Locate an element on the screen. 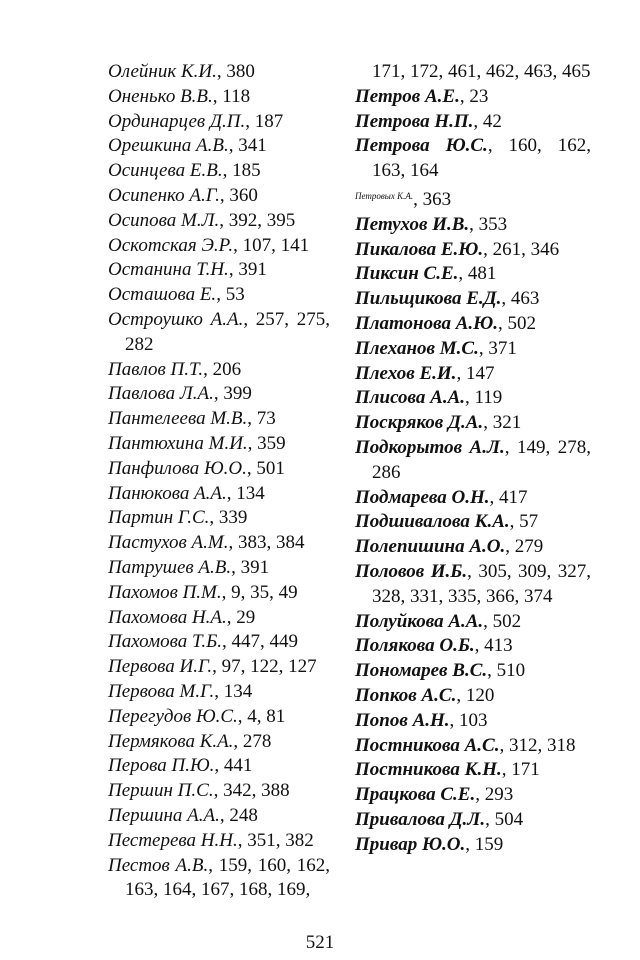 The height and width of the screenshot is (960, 640). index-entry: Остроушко А.А., 257, 275, 282 is located at coordinates (219, 333).